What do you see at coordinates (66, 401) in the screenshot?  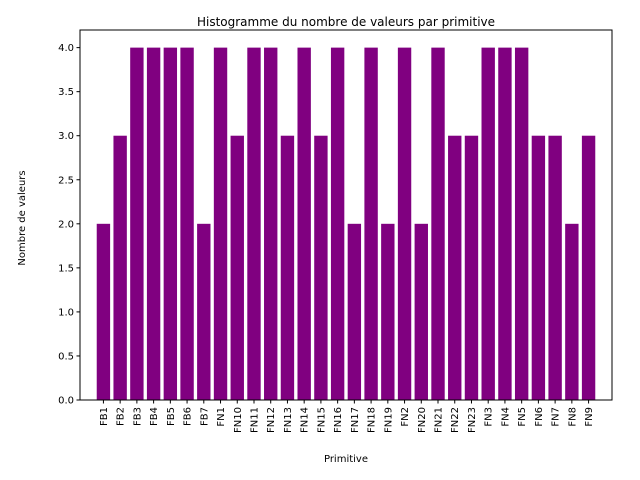 I see `y-tick-label: 0.0` at bounding box center [66, 401].